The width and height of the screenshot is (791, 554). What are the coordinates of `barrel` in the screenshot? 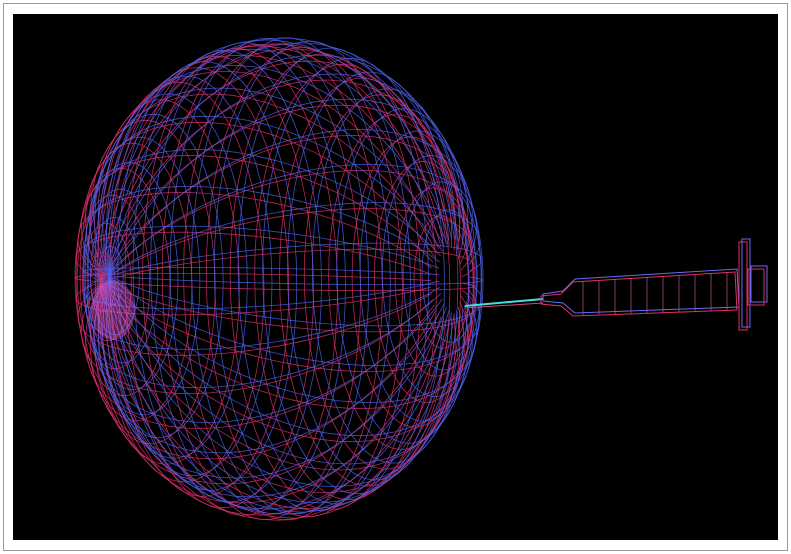 It's located at (639, 294).